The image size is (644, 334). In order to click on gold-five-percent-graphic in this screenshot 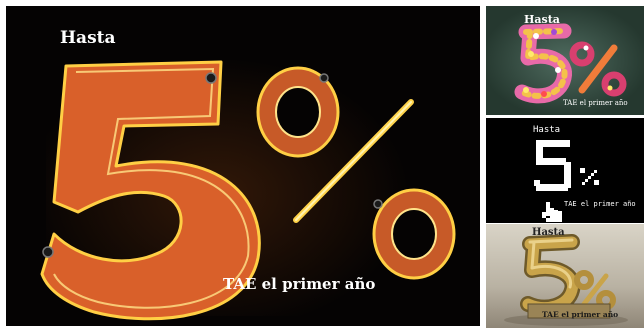, I will do `click(566, 280)`.